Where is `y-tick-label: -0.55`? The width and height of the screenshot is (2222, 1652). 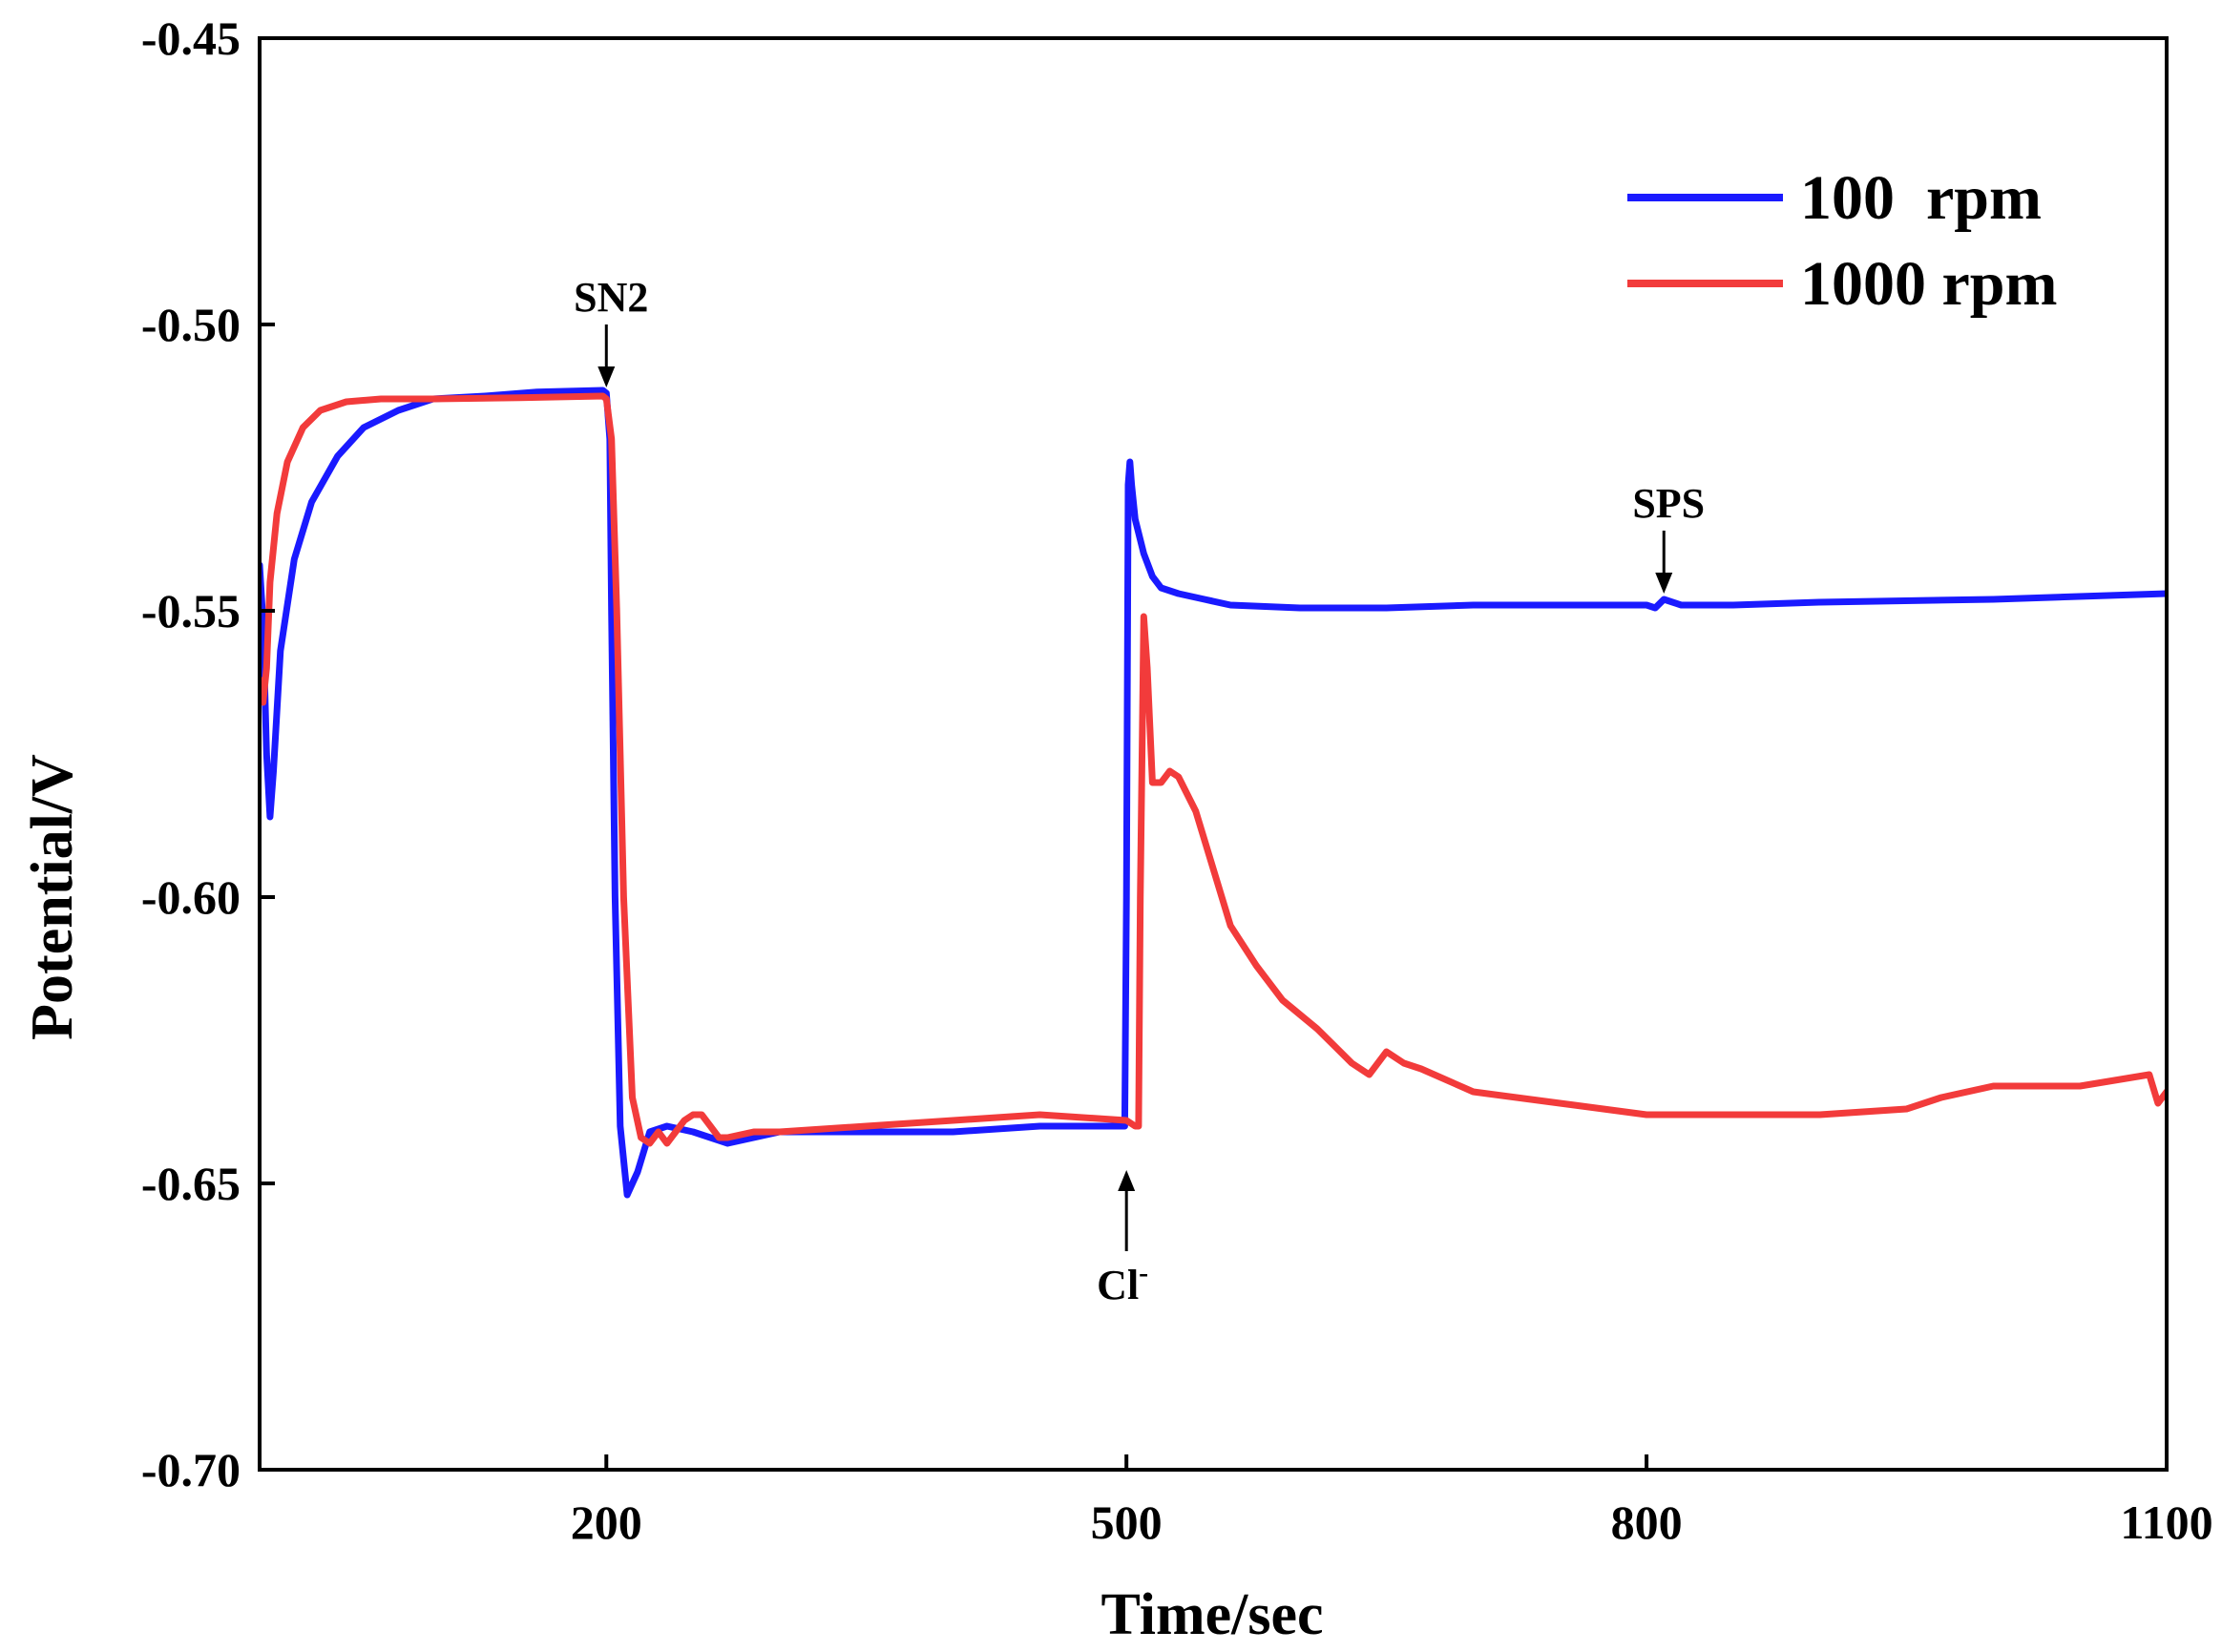 y-tick-label: -0.55 is located at coordinates (191, 611).